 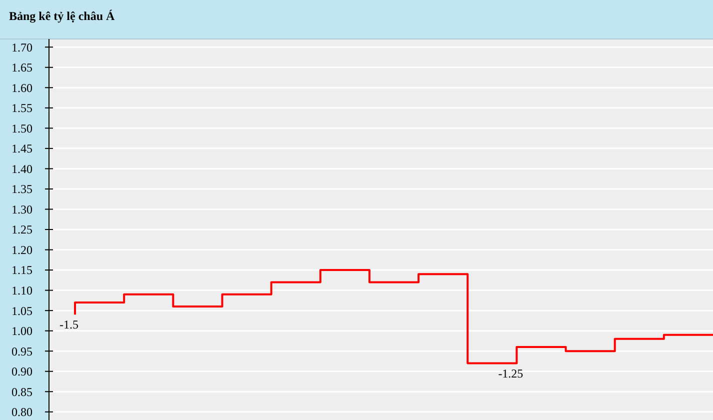 I want to click on annotation: -1.5, so click(x=69, y=325).